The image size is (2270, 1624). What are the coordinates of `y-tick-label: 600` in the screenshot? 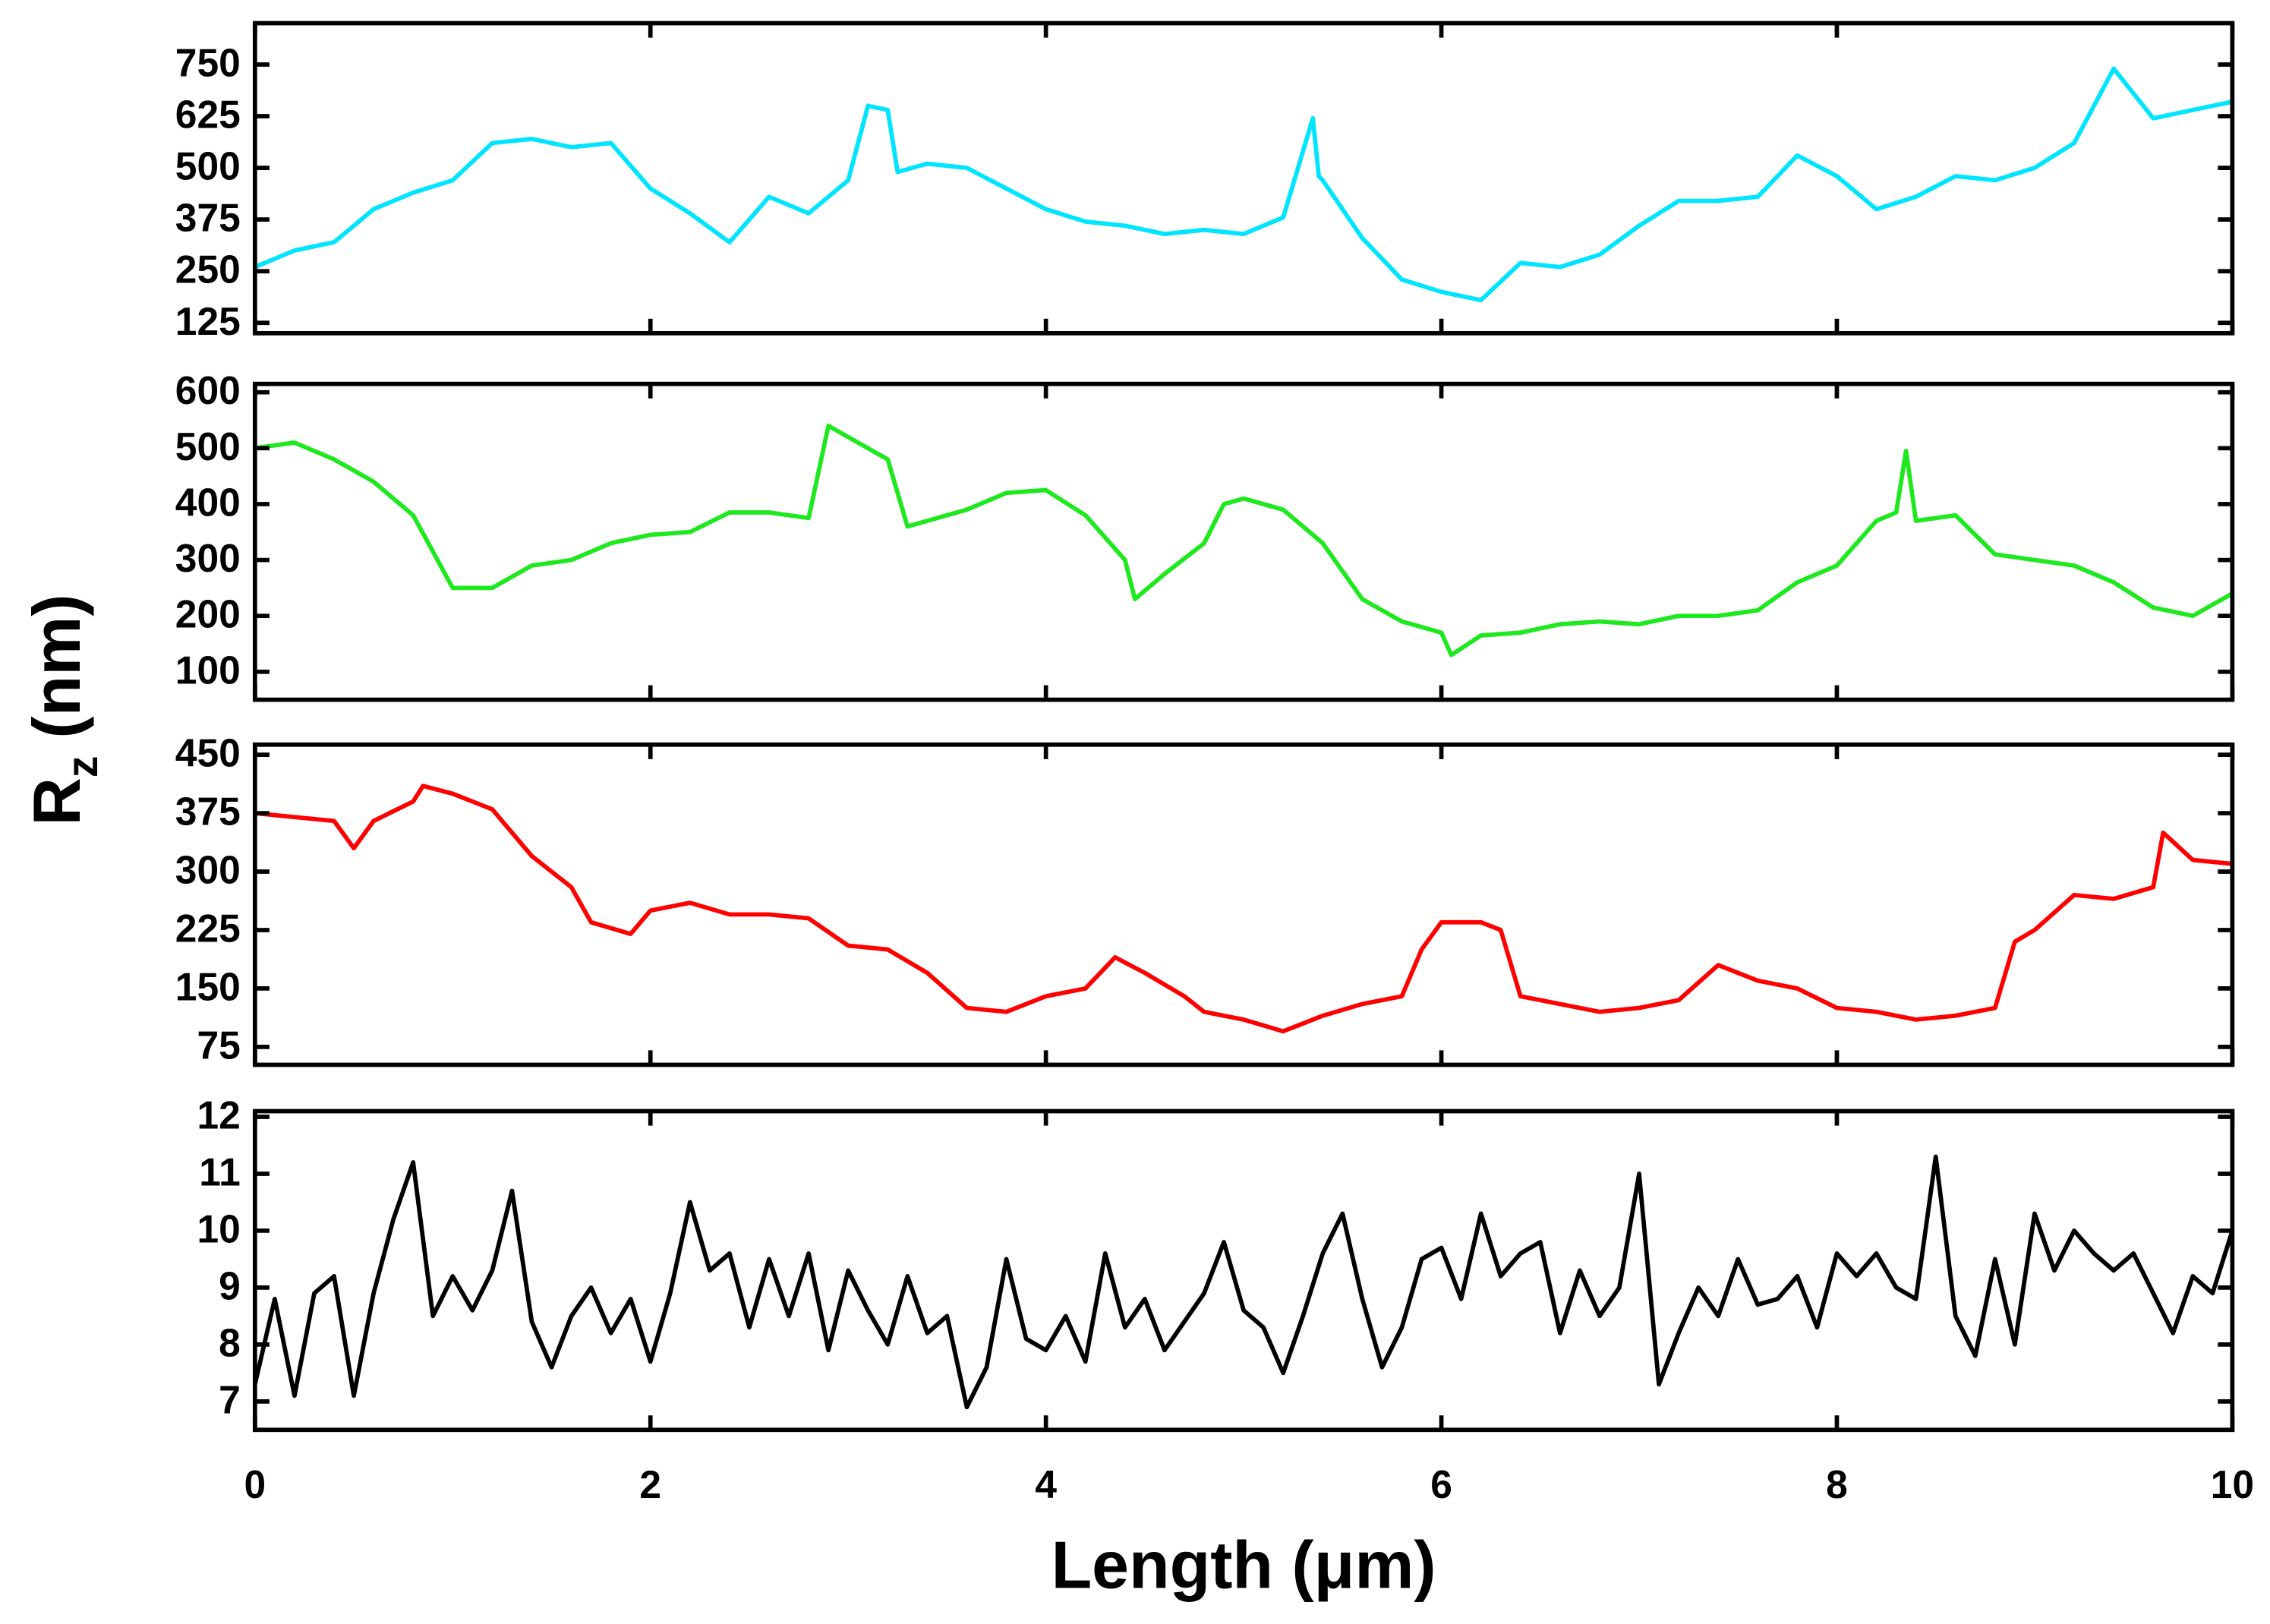 It's located at (208, 390).